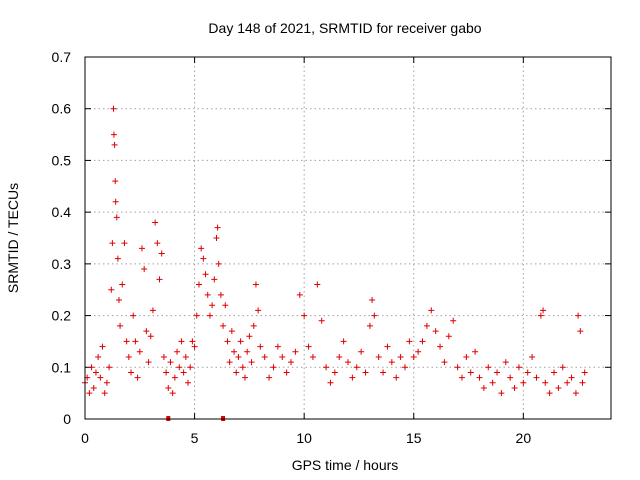  I want to click on y-tick-label: 0.1, so click(62, 367).